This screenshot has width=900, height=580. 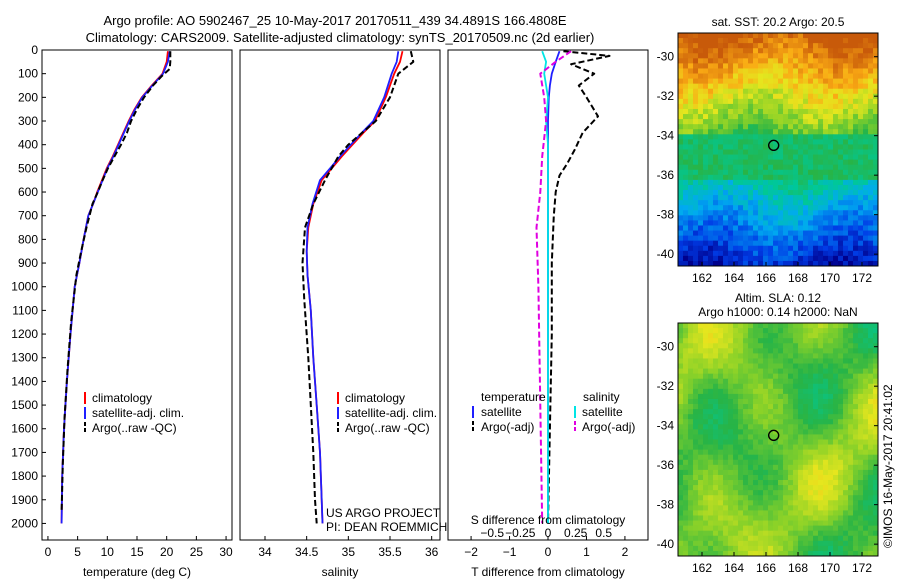 What do you see at coordinates (766, 568) in the screenshot?
I see `sla_map-xtick-label: 166` at bounding box center [766, 568].